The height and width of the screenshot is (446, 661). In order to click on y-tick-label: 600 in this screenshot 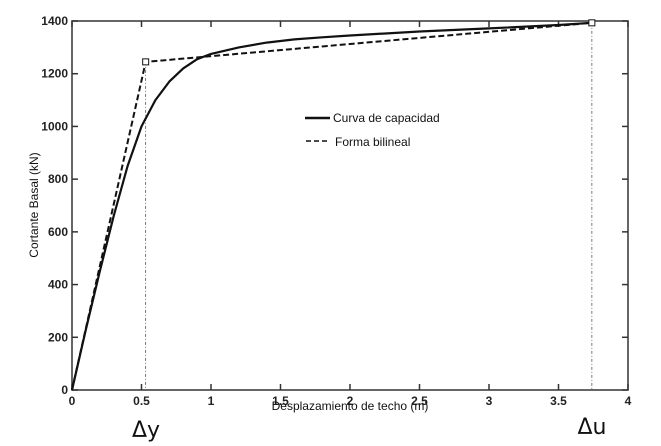, I will do `click(58, 232)`.